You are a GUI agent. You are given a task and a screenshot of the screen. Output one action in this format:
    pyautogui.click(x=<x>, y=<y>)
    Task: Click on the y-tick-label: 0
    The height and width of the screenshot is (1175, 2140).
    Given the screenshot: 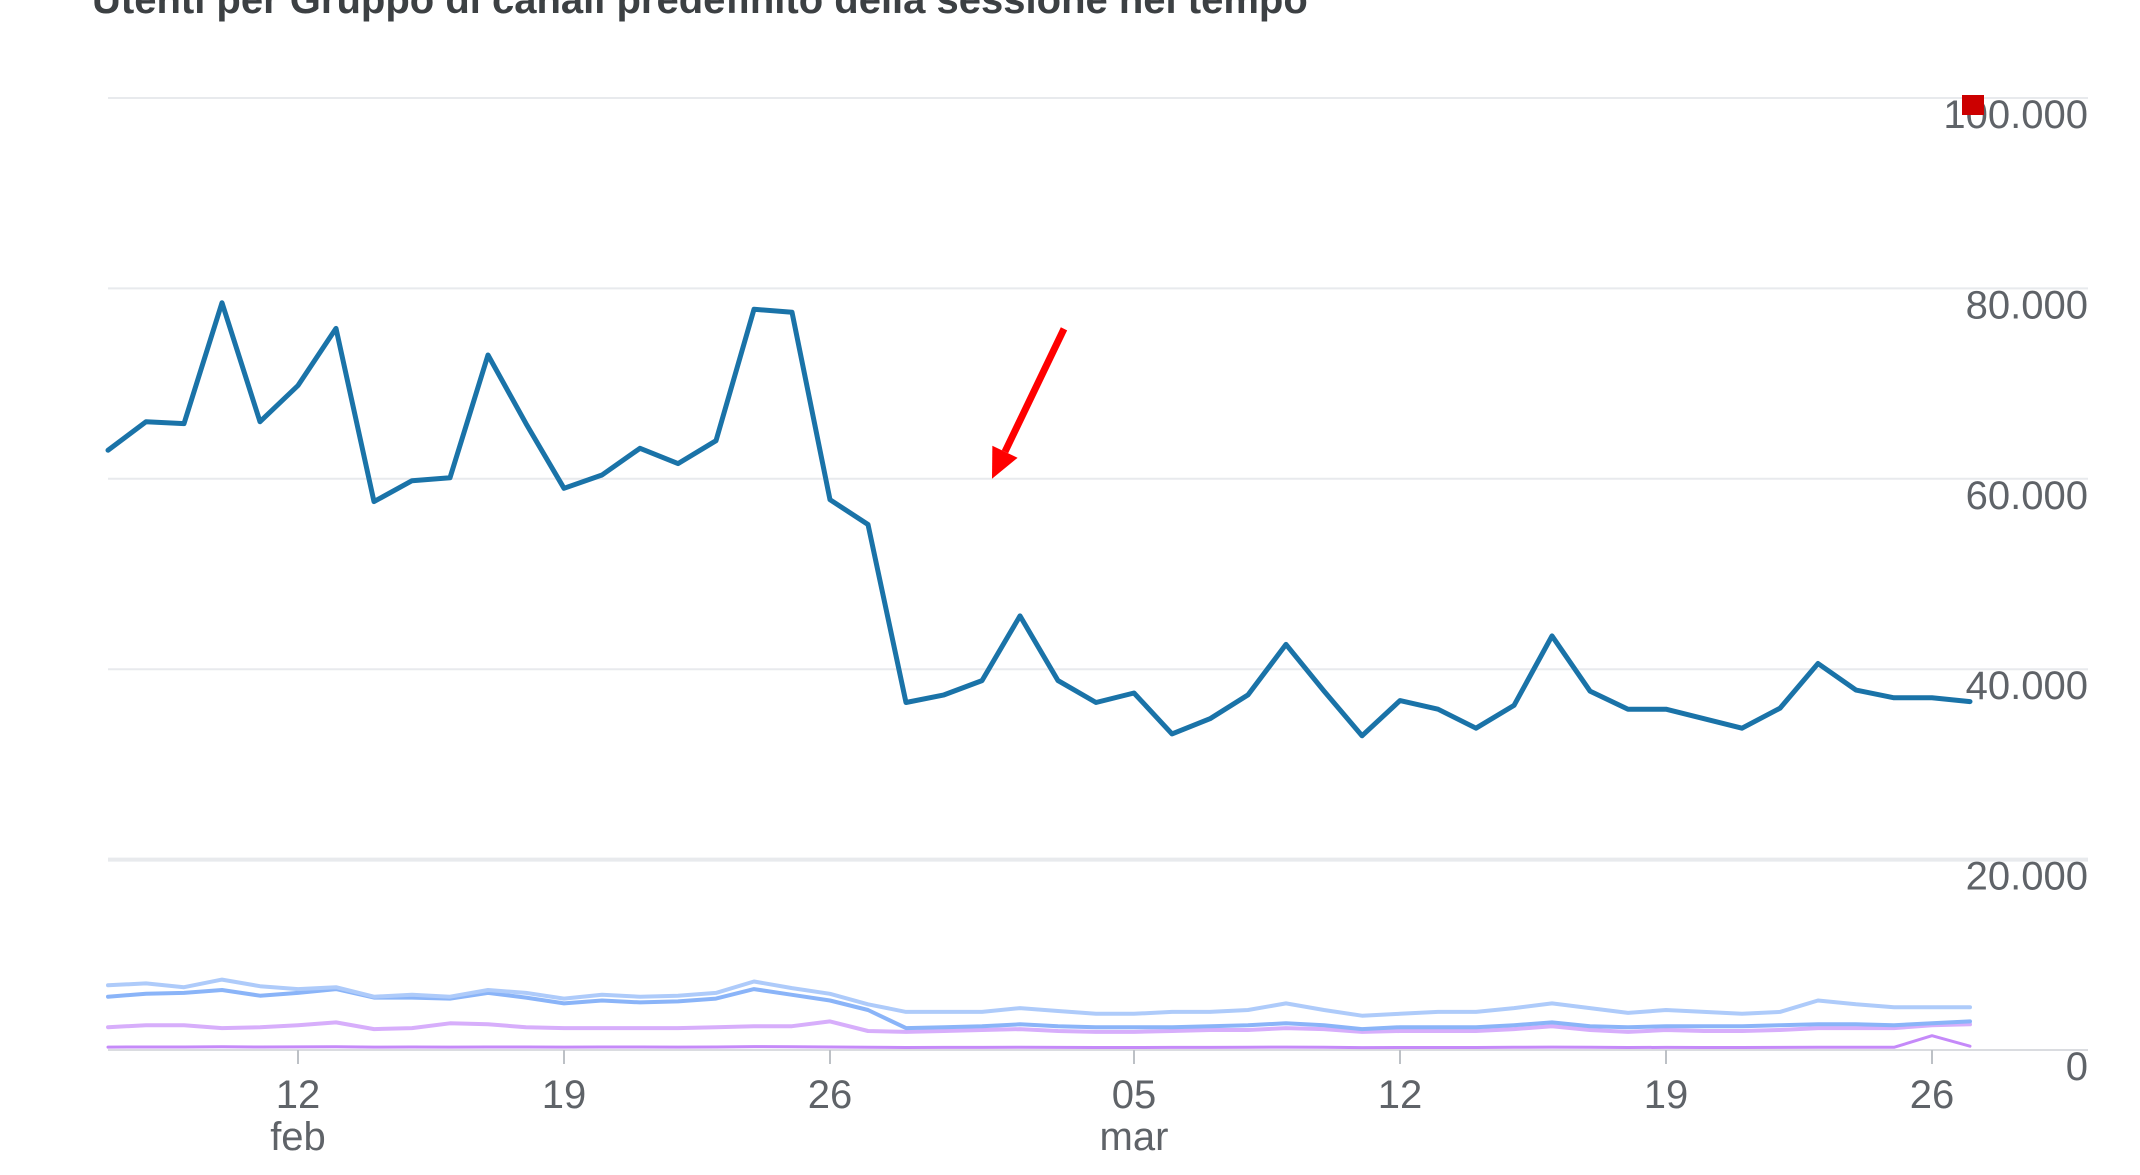 What is the action you would take?
    pyautogui.click(x=2077, y=1067)
    